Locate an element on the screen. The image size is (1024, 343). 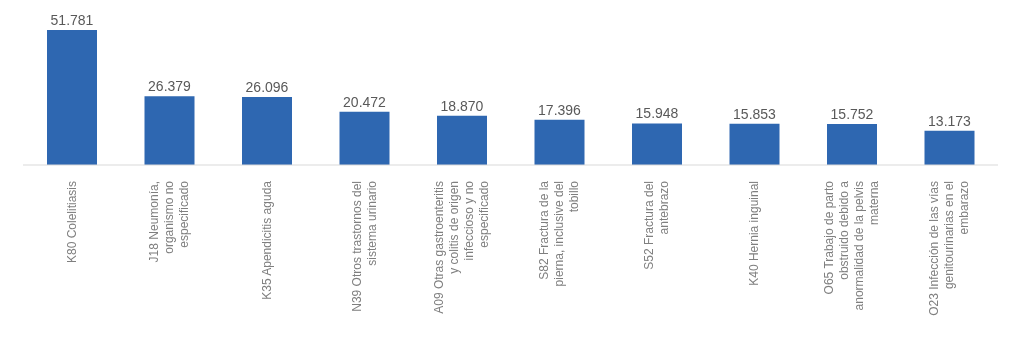
x-tick-label: S52 Fractura del antebrazo is located at coordinates (657, 225).